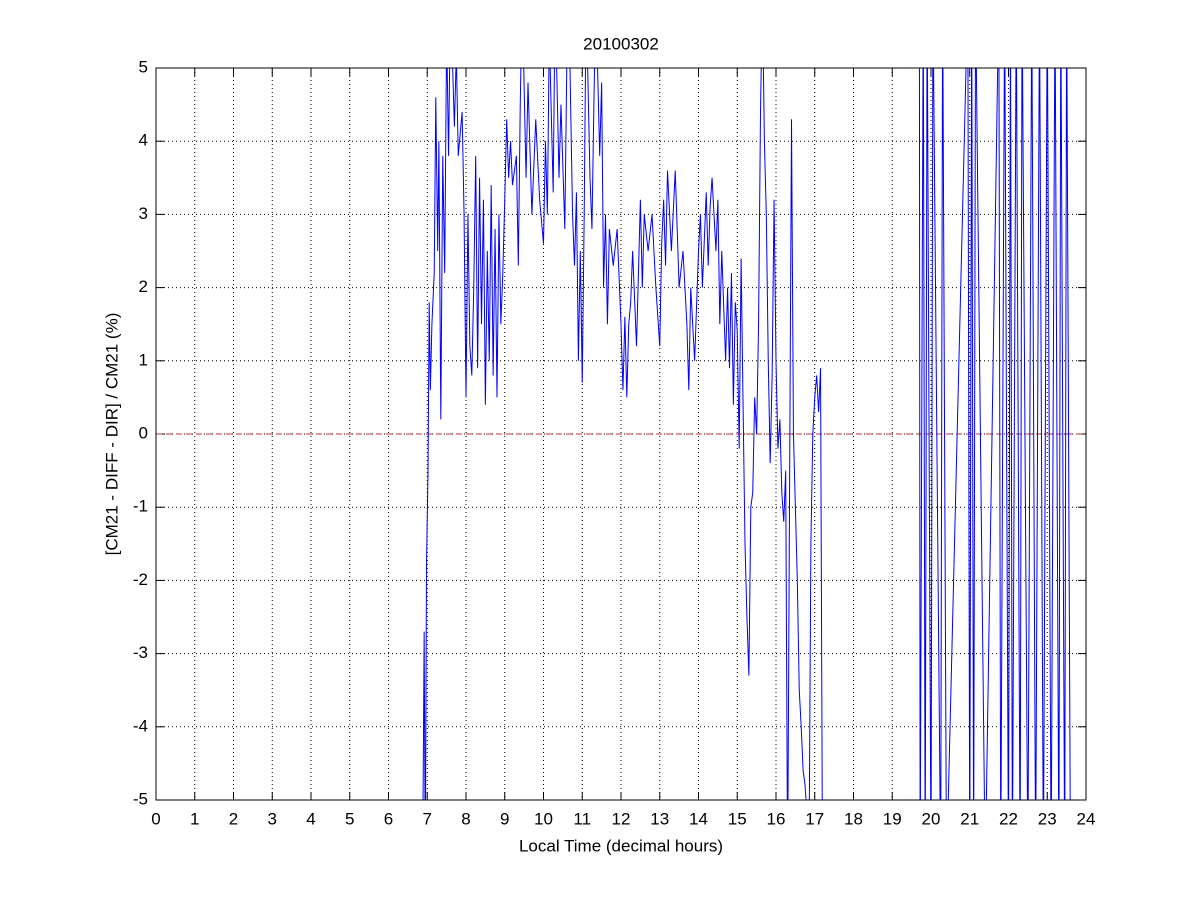  I want to click on x-tick-label: 4, so click(310, 818).